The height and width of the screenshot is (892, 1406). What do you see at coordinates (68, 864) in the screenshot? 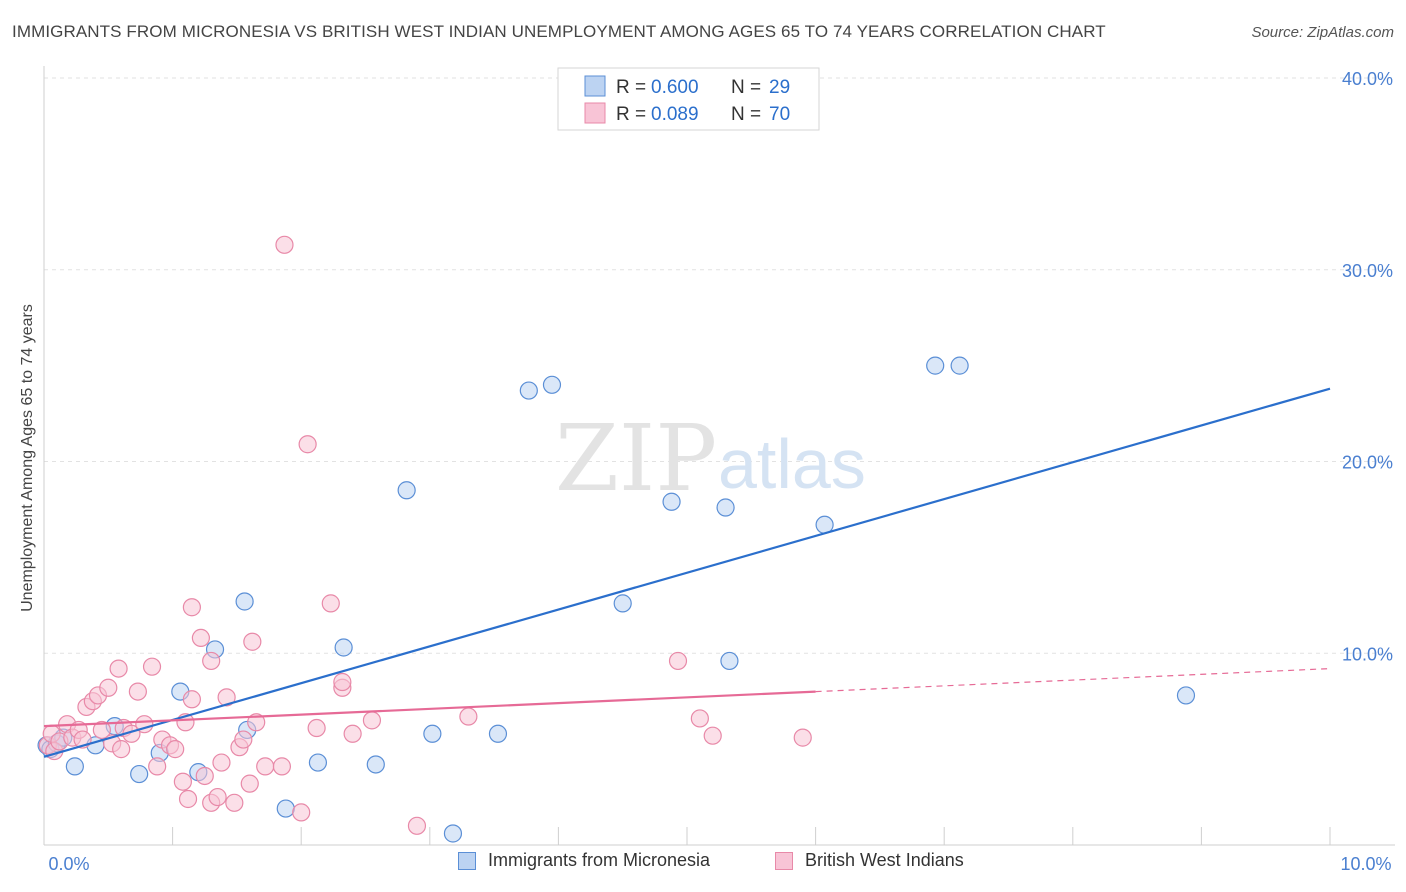
I see `x-tick-label-min: 0.0%` at bounding box center [68, 864].